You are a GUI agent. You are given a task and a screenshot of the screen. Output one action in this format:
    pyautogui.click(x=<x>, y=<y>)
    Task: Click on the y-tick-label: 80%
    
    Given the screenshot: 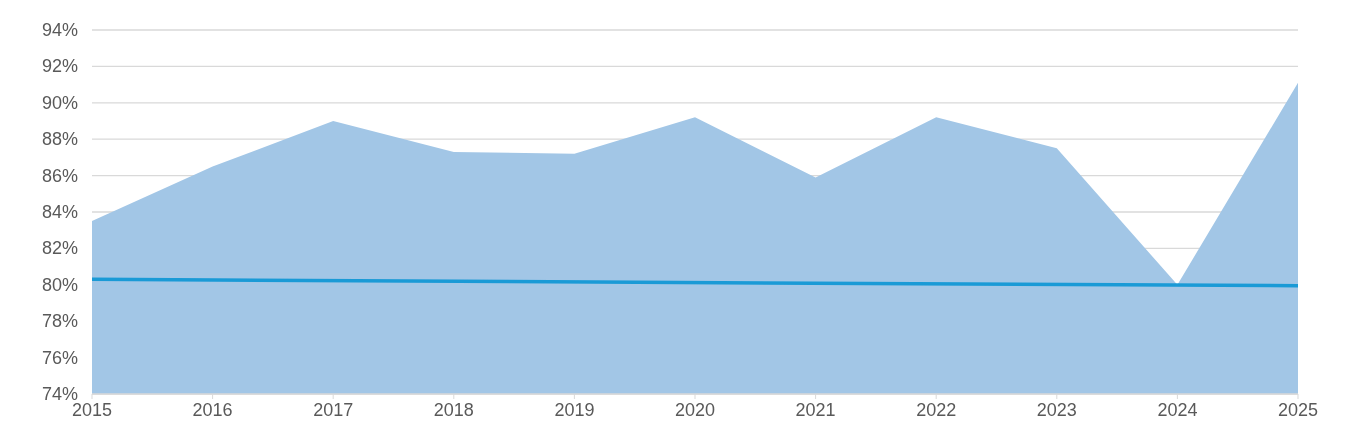 What is the action you would take?
    pyautogui.click(x=59, y=284)
    